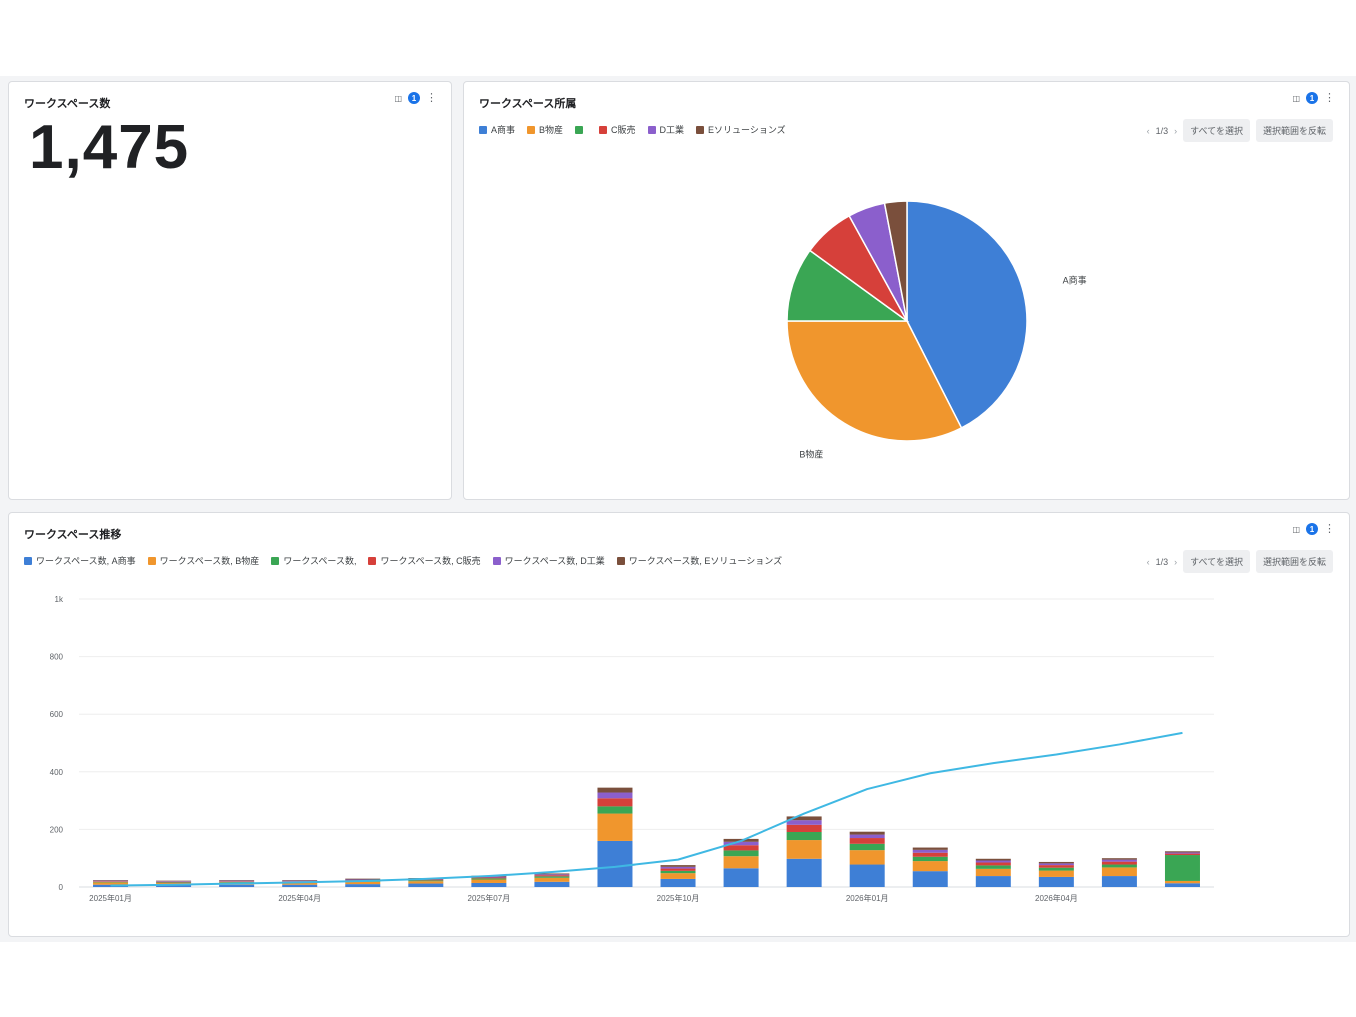 The image size is (1356, 1017). I want to click on legend-item: Eソリューションズ, so click(741, 129).